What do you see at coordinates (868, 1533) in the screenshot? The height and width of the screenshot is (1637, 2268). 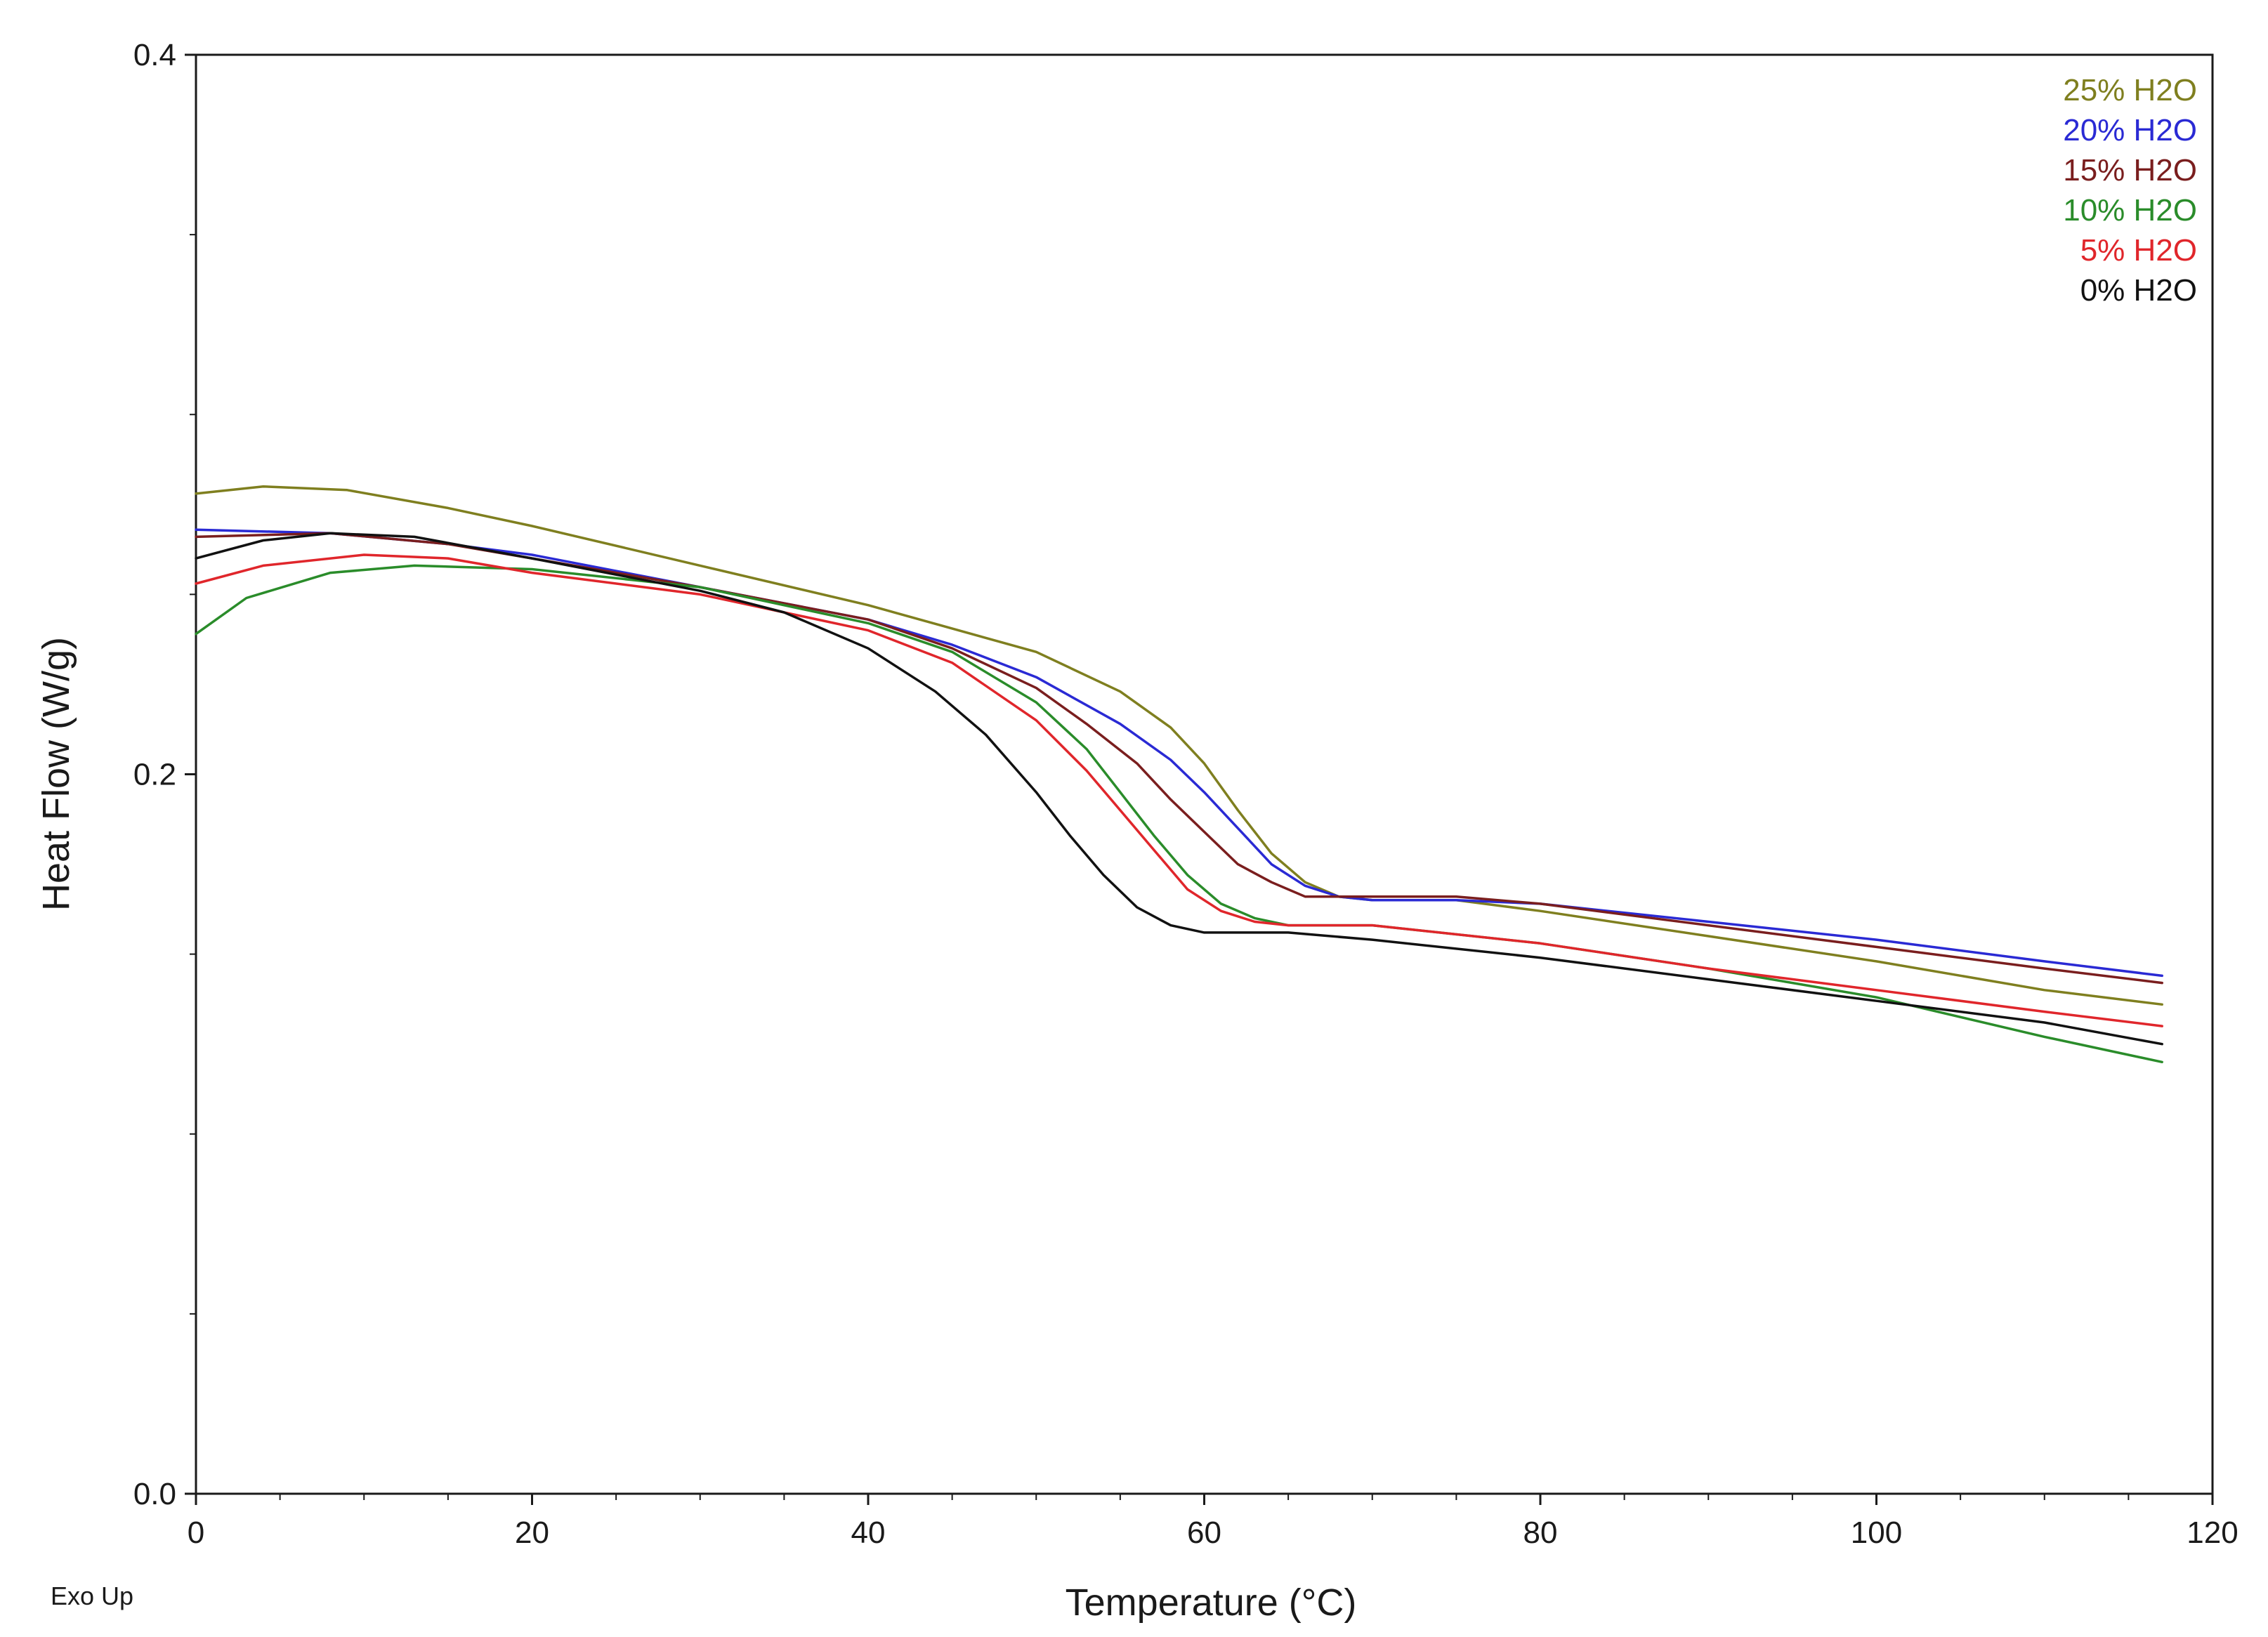 I see `x-tick-label: 40` at bounding box center [868, 1533].